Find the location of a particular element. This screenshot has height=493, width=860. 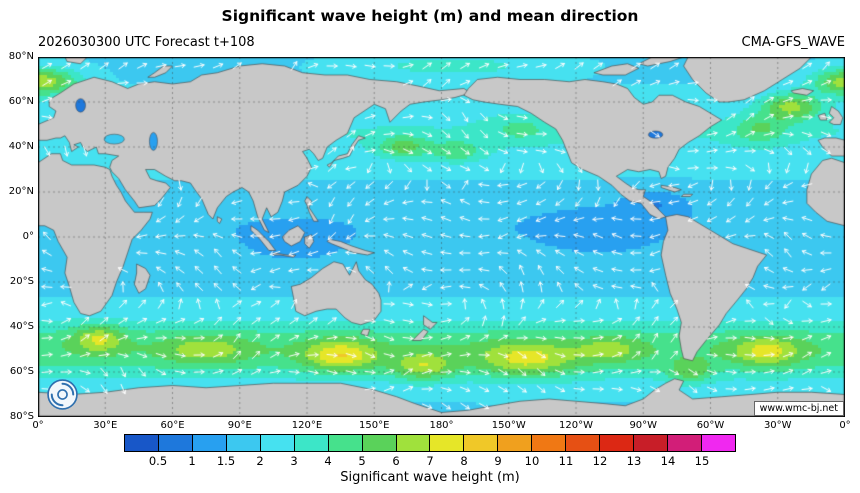

lat-tick-label: 40°N is located at coordinates (21, 146).